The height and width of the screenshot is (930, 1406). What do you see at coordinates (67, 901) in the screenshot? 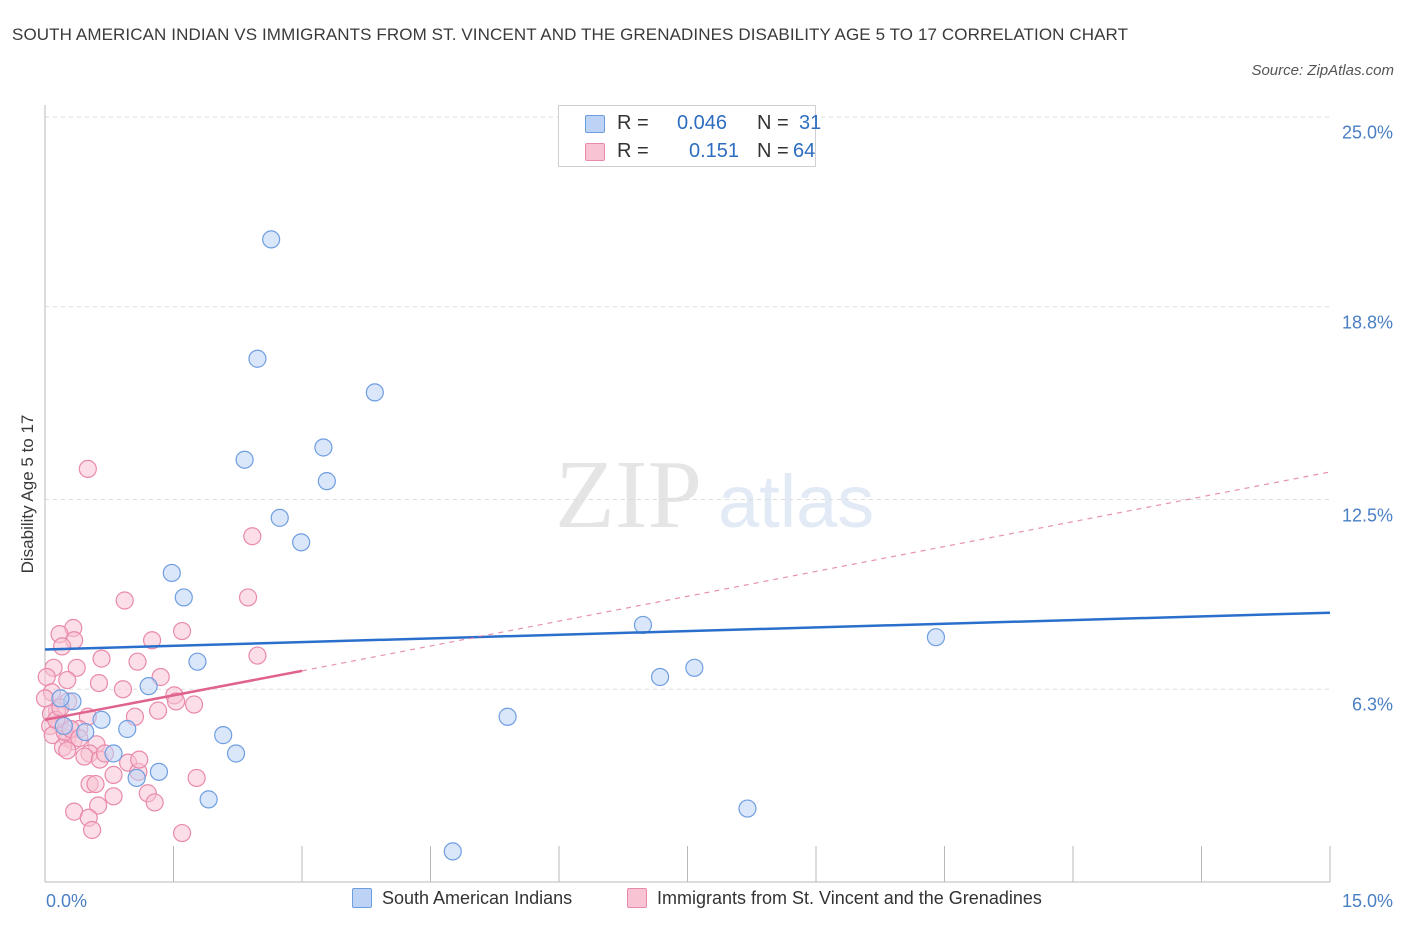
I see `x-tick-label-min: 0.0%` at bounding box center [67, 901].